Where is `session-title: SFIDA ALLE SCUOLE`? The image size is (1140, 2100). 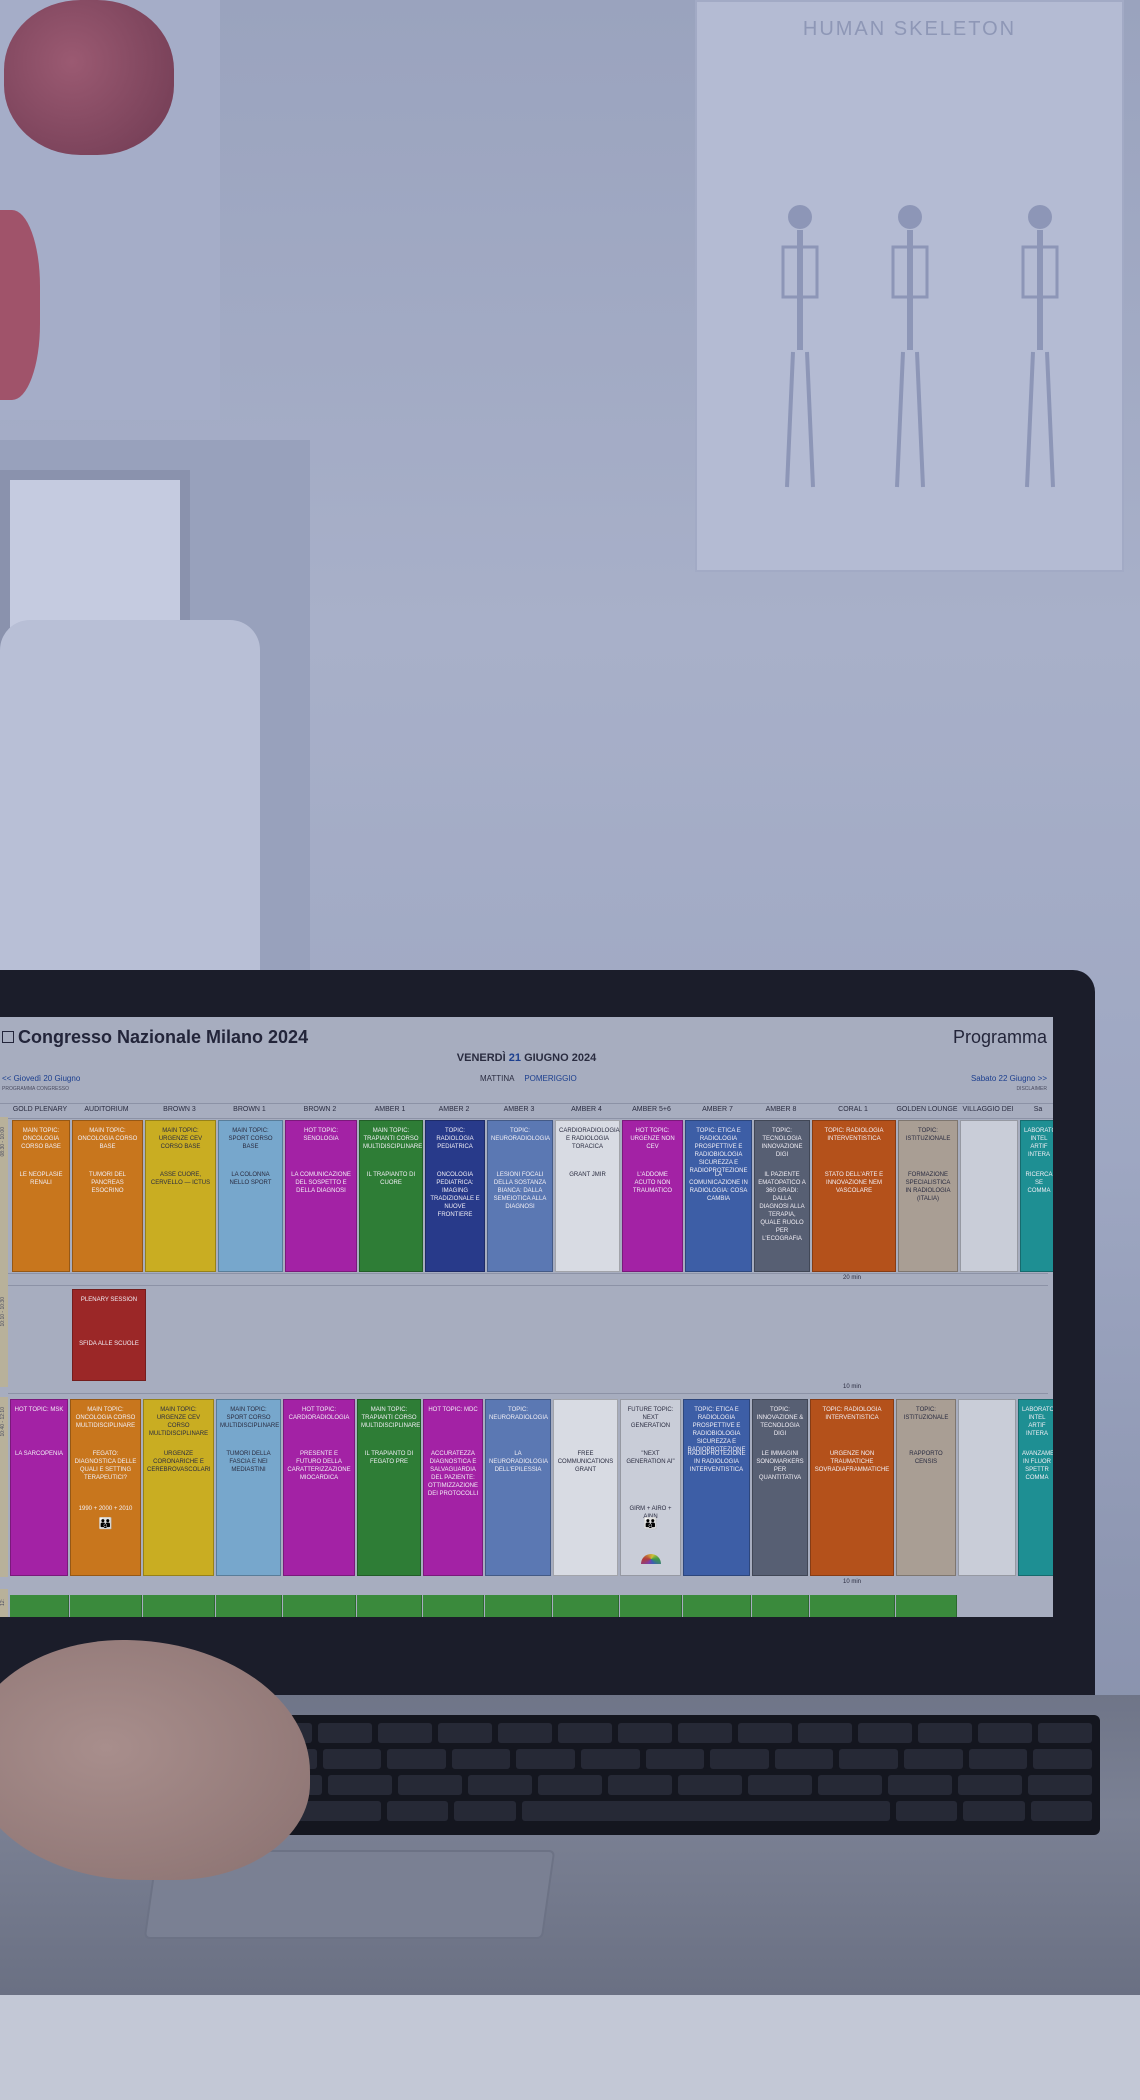 session-title: SFIDA ALLE SCUOLE is located at coordinates (109, 1344).